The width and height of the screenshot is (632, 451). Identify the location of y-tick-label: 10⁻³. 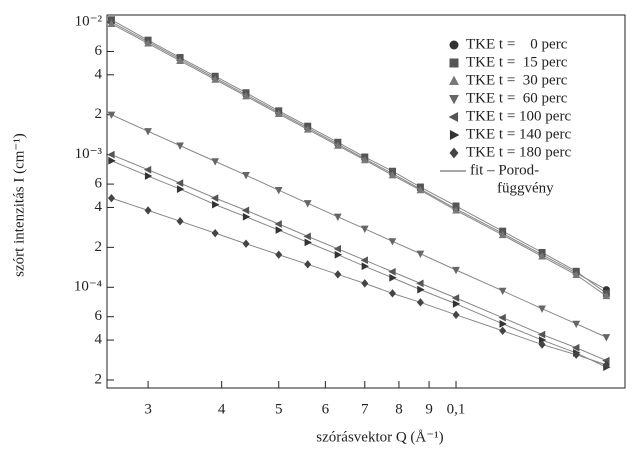
(89, 154).